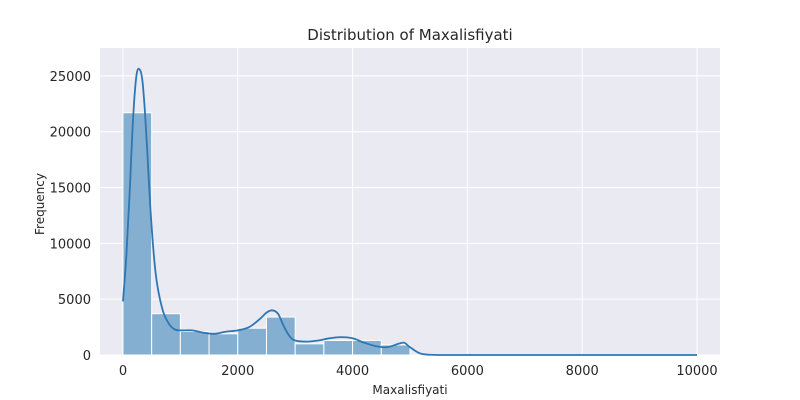 This screenshot has height=400, width=800. I want to click on y-tick-label-0: 0, so click(87, 356).